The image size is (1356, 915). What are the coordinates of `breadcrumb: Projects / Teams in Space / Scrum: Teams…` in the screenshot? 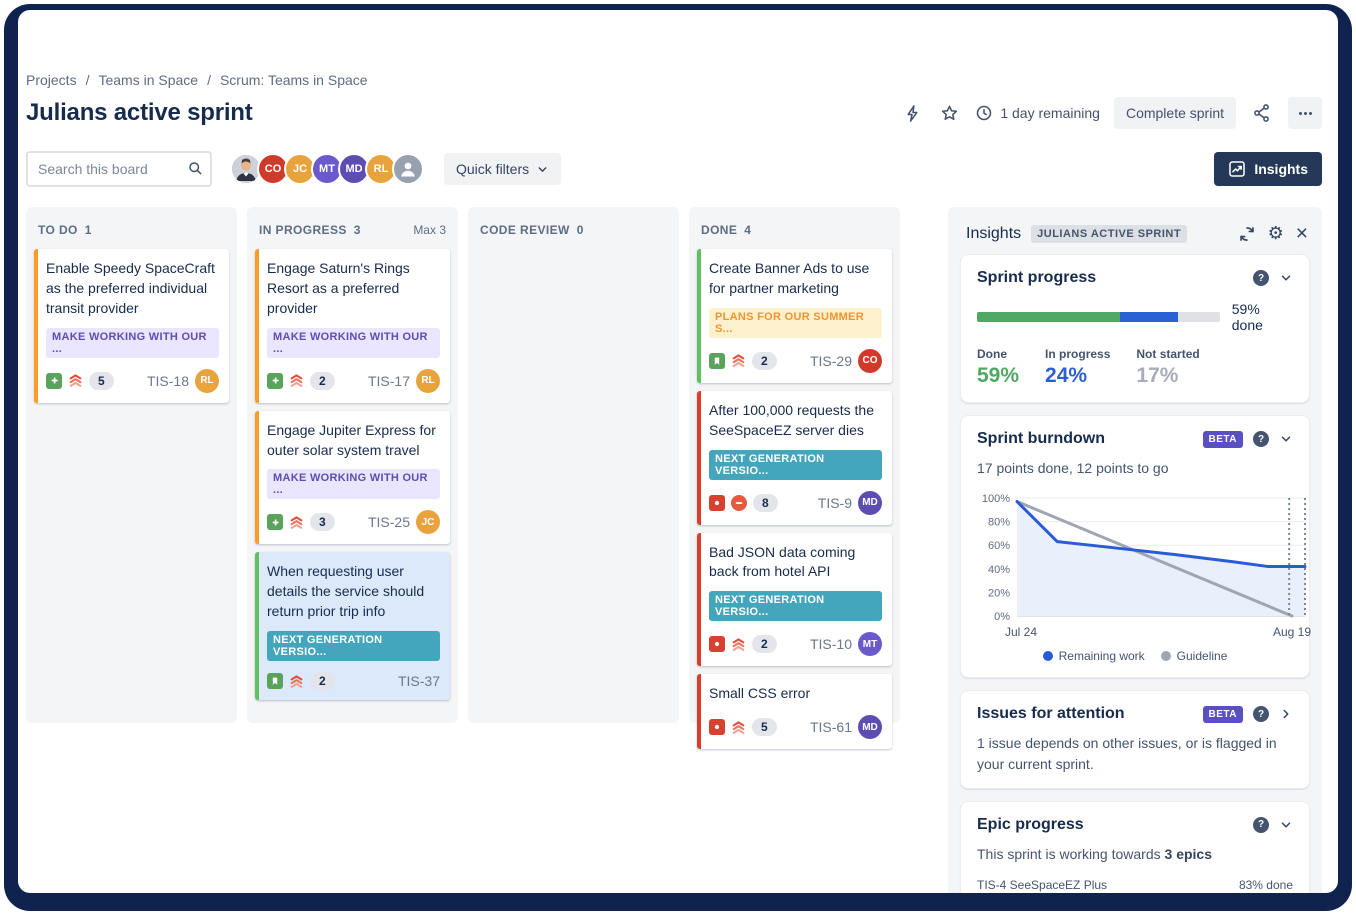 It's located at (674, 80).